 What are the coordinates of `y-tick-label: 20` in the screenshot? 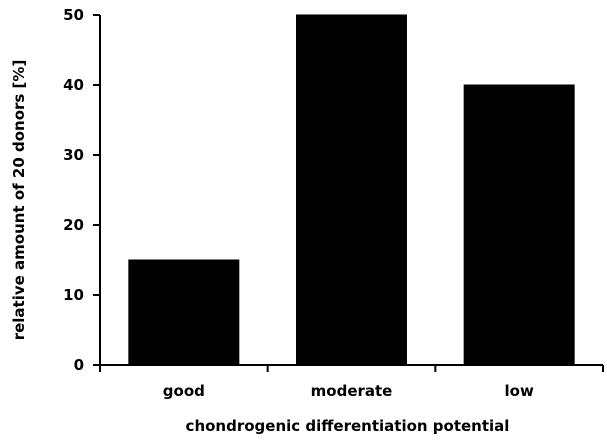 It's located at (73, 225).